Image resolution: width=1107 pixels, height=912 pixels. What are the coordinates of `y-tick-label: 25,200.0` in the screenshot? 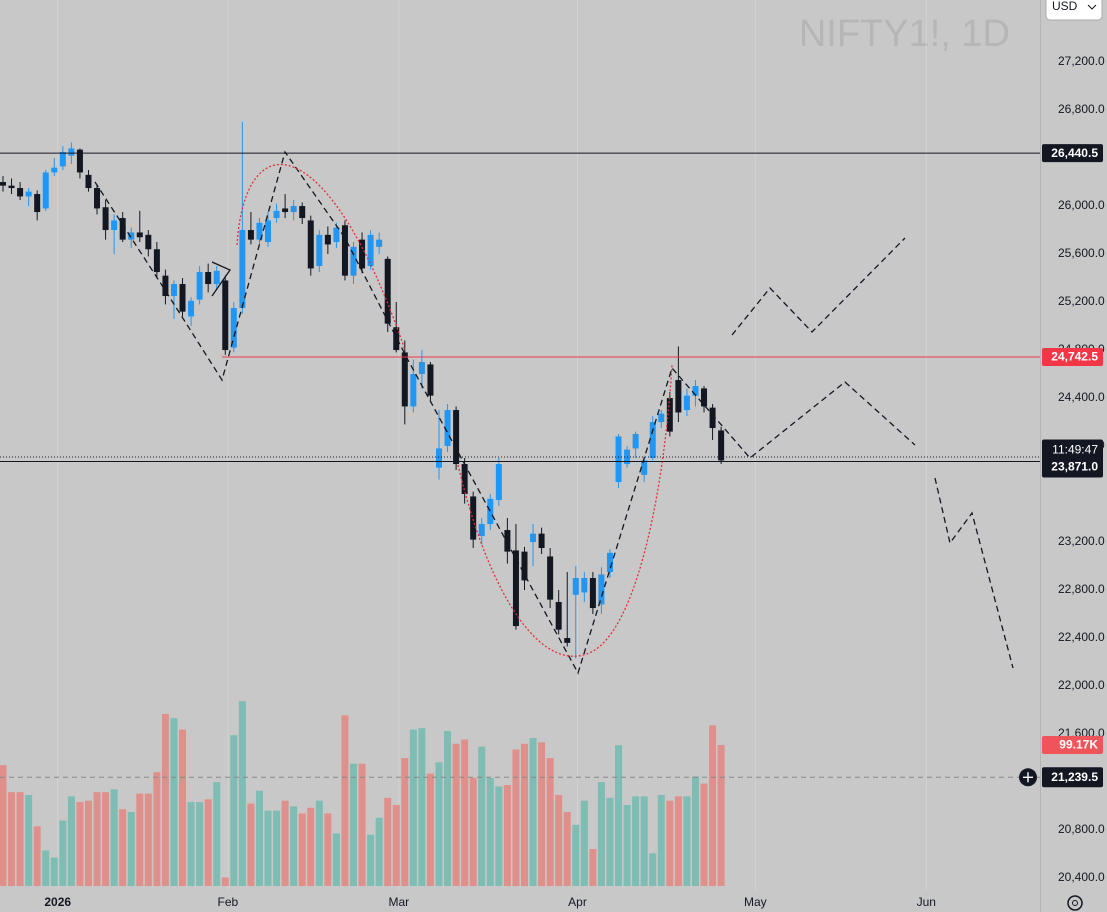 It's located at (1081, 301).